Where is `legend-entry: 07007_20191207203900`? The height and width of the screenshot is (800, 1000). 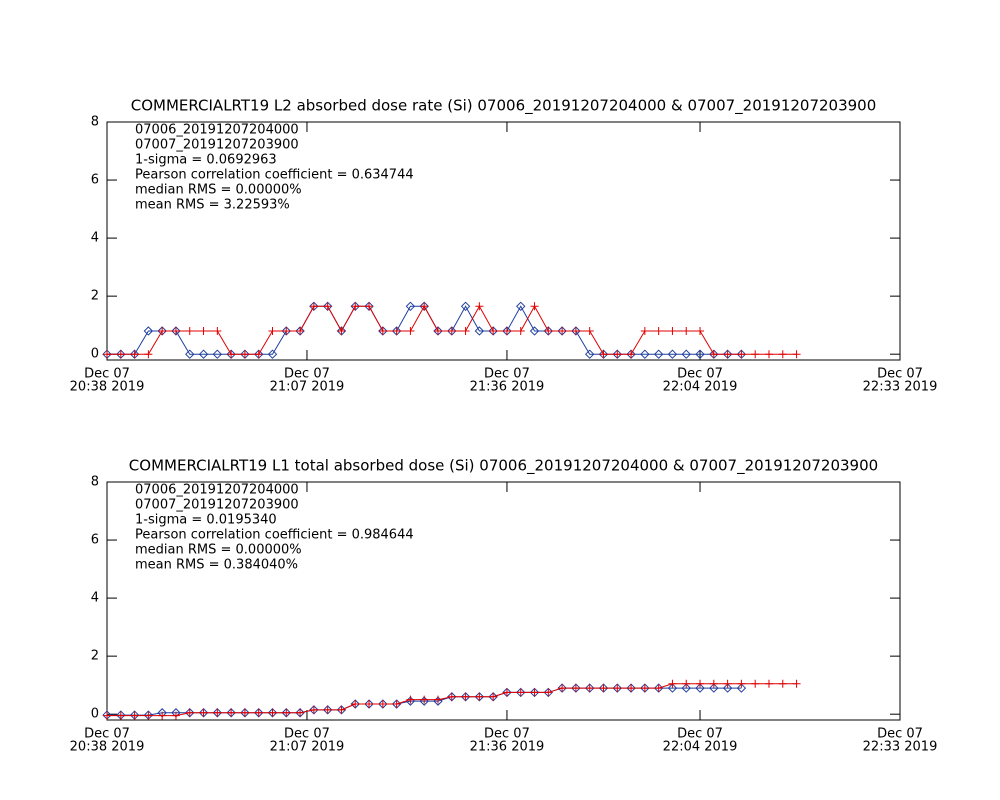 legend-entry: 07007_20191207203900 is located at coordinates (217, 145).